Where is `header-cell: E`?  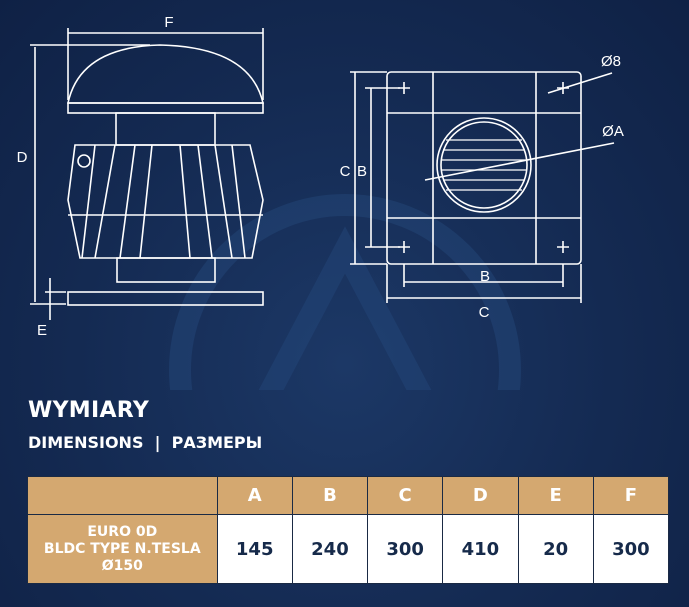
header-cell: E is located at coordinates (555, 495).